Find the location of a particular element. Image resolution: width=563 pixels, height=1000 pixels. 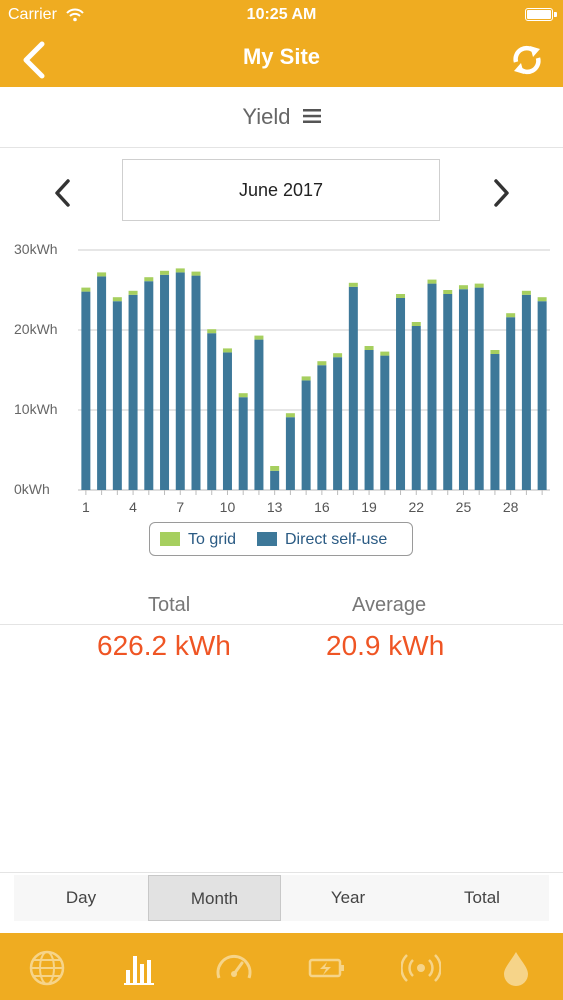

water-drop-icon is located at coordinates (516, 968).